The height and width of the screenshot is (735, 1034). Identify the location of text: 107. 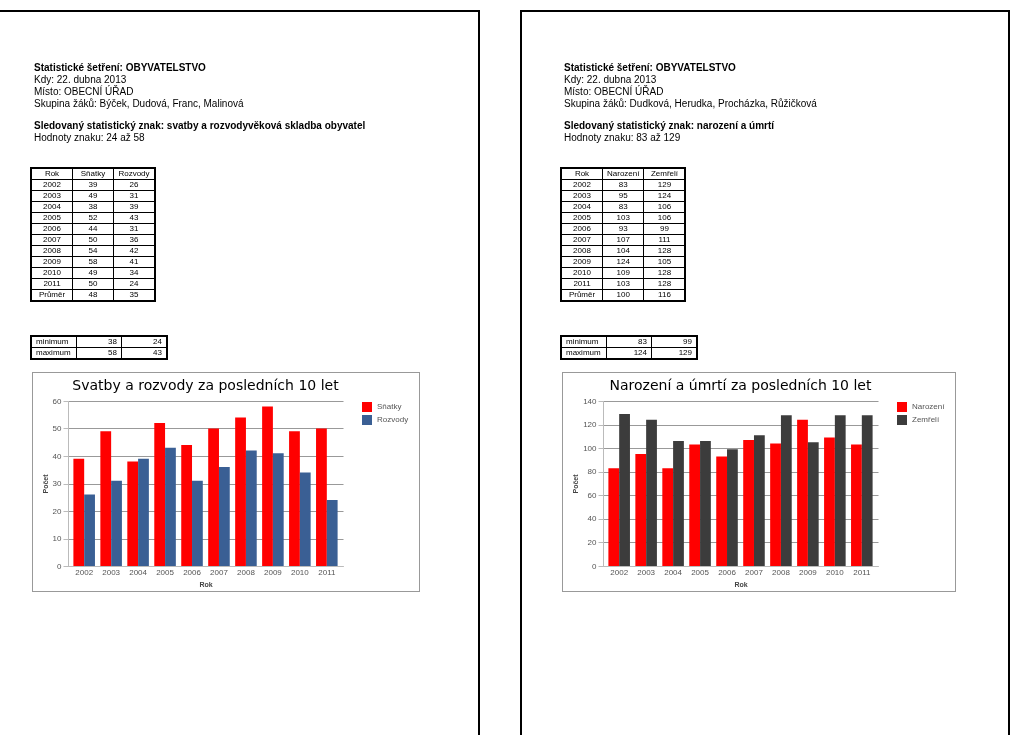
(623, 240).